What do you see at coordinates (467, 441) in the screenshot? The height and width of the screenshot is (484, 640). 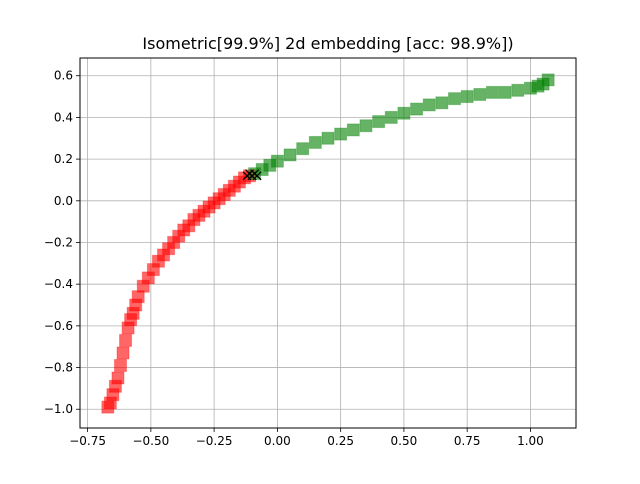 I see `x-tick-label: 0.75` at bounding box center [467, 441].